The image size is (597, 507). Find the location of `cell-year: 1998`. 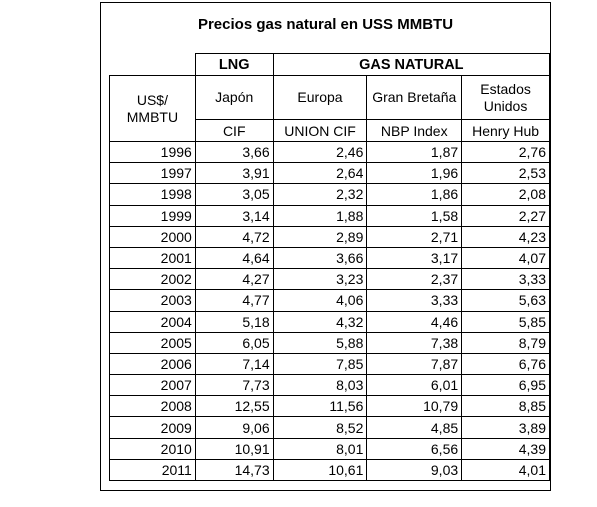

cell-year: 1998 is located at coordinates (152, 194).